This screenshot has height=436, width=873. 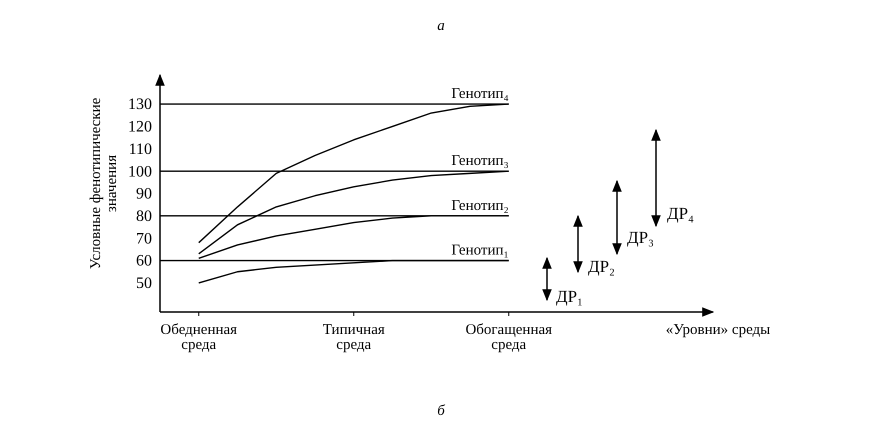 I want to click on chart-title: а, so click(x=441, y=26).